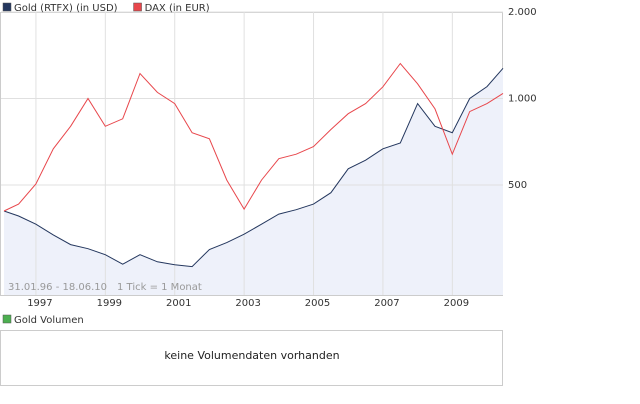 The image size is (640, 404). I want to click on tick-note: 1 Tick = 1 Monat, so click(159, 287).